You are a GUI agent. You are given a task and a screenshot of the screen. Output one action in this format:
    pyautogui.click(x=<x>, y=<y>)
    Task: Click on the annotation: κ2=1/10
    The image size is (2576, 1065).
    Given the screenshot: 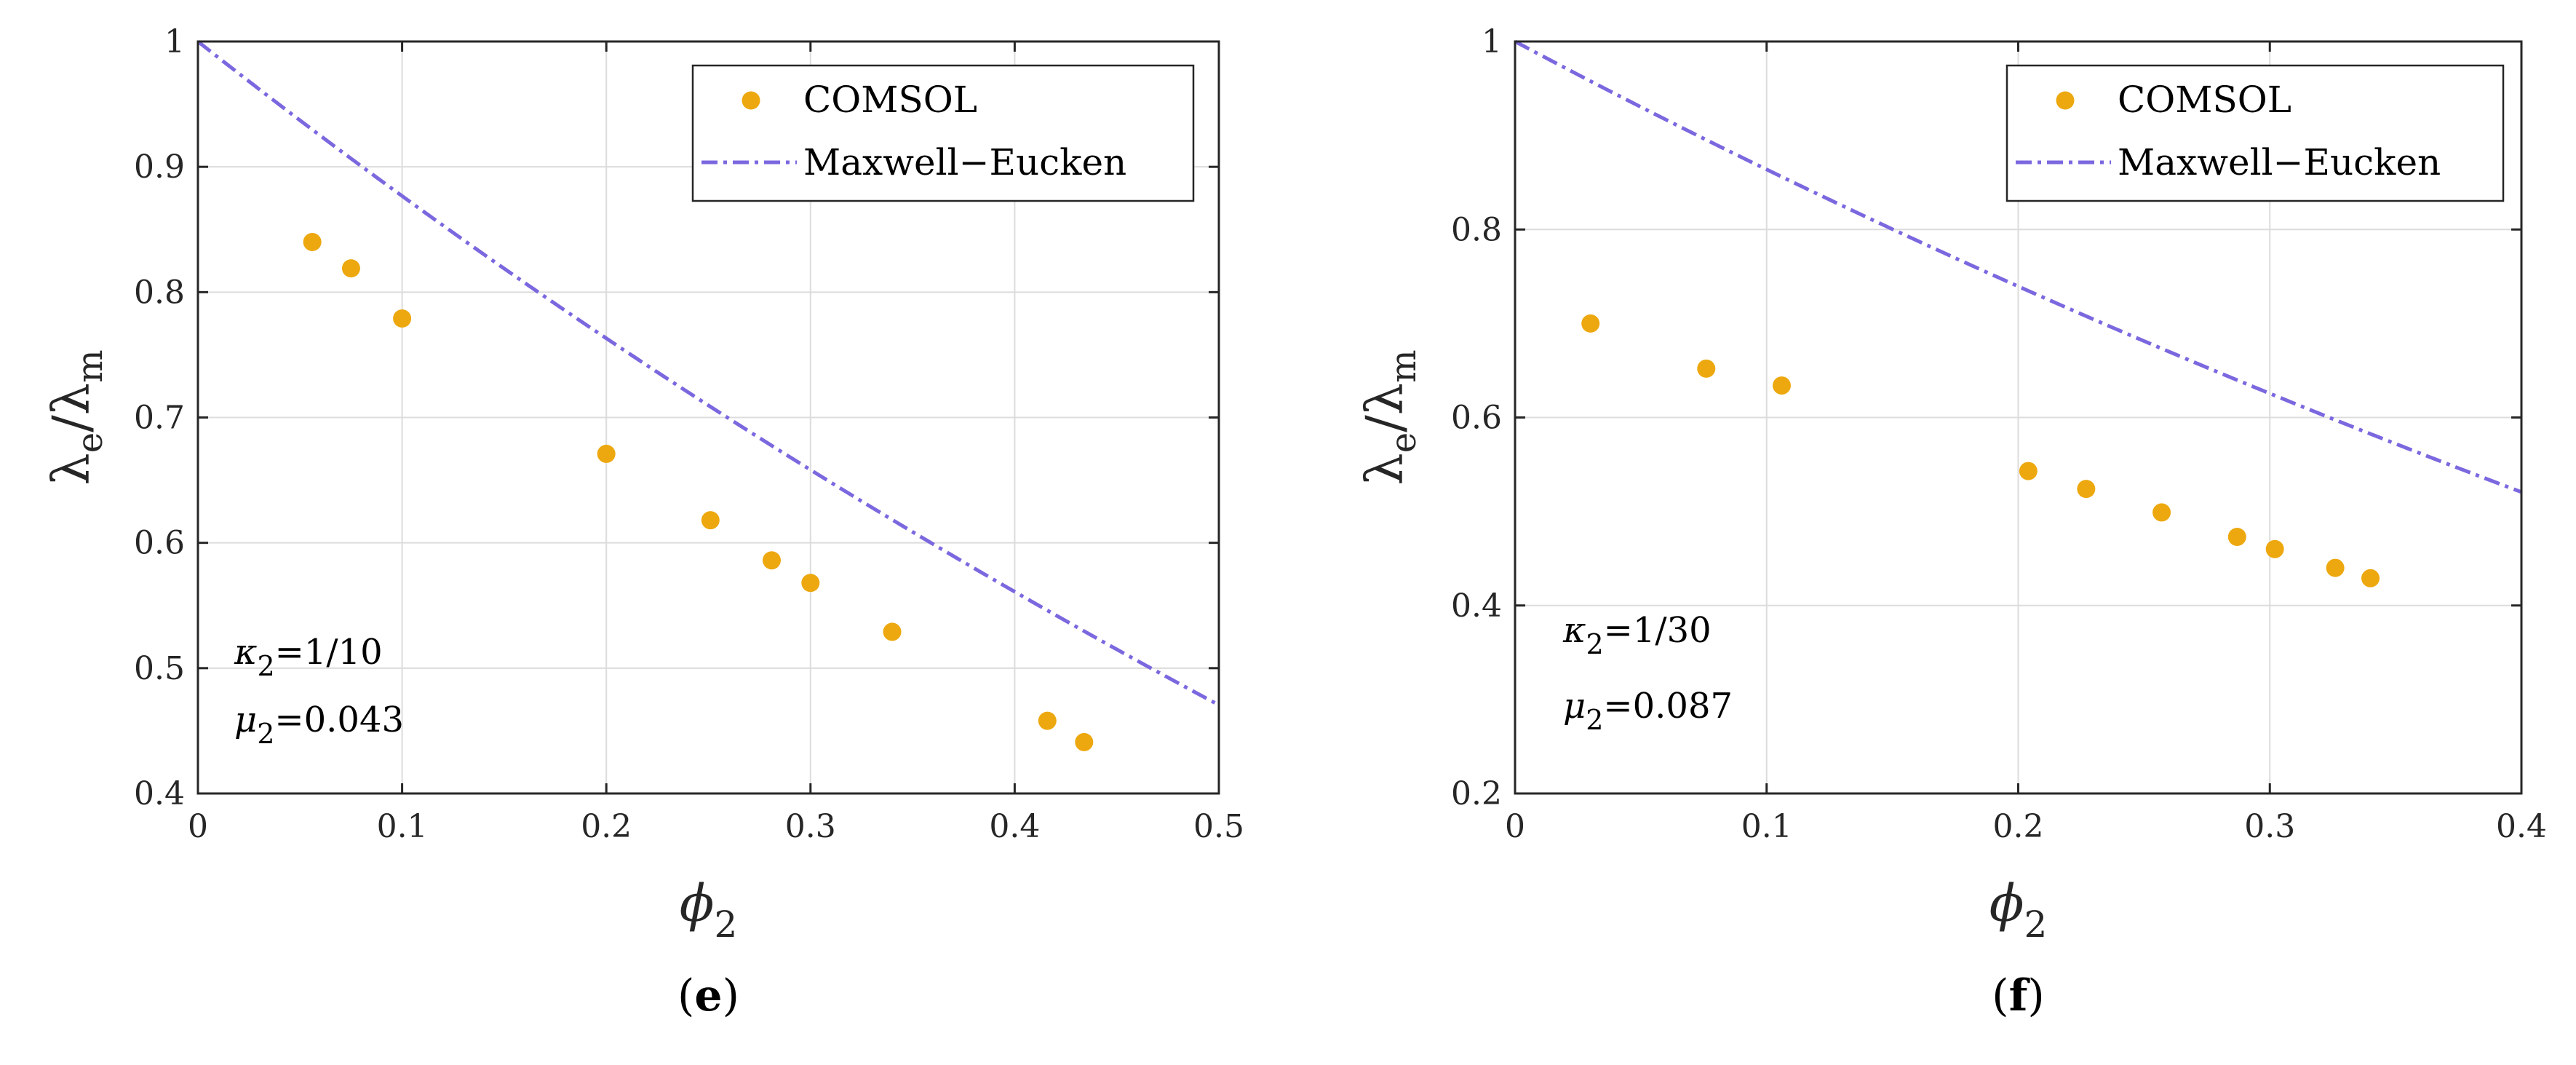 What is the action you would take?
    pyautogui.click(x=308, y=657)
    